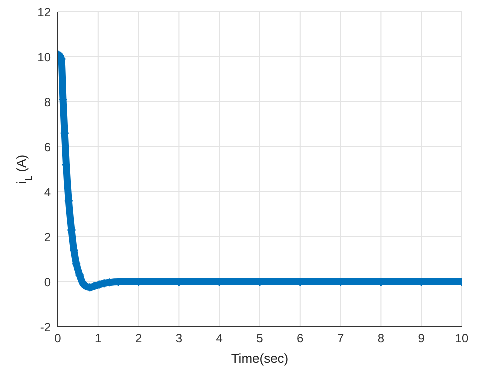  What do you see at coordinates (98, 339) in the screenshot?
I see `x-tick-label: 1` at bounding box center [98, 339].